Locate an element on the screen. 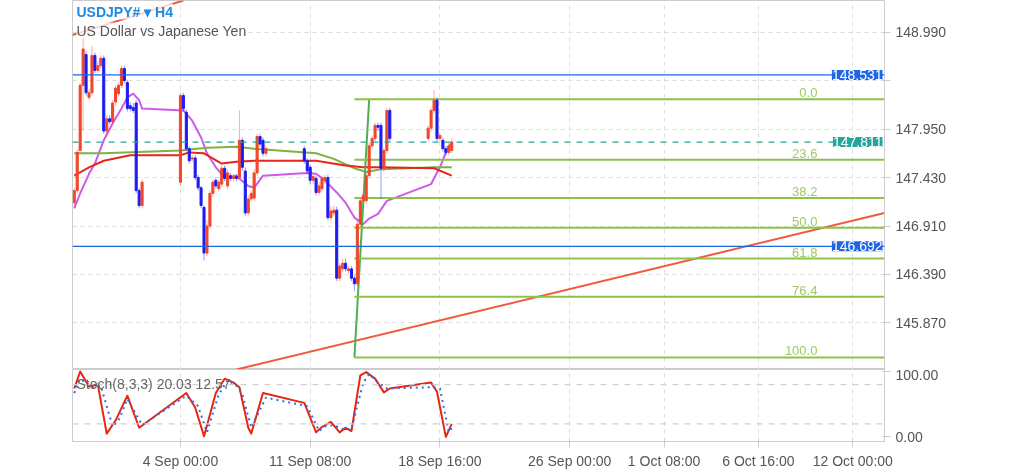  y-tick-label: 0.00 is located at coordinates (909, 436).